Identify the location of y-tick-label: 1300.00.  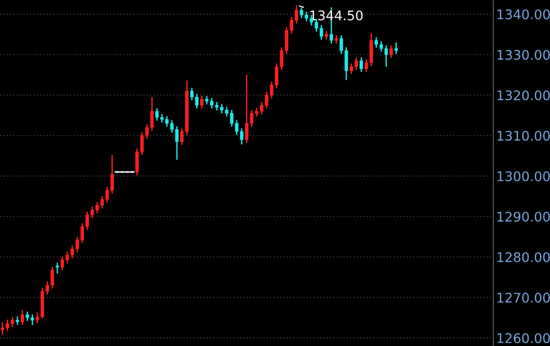
(524, 176).